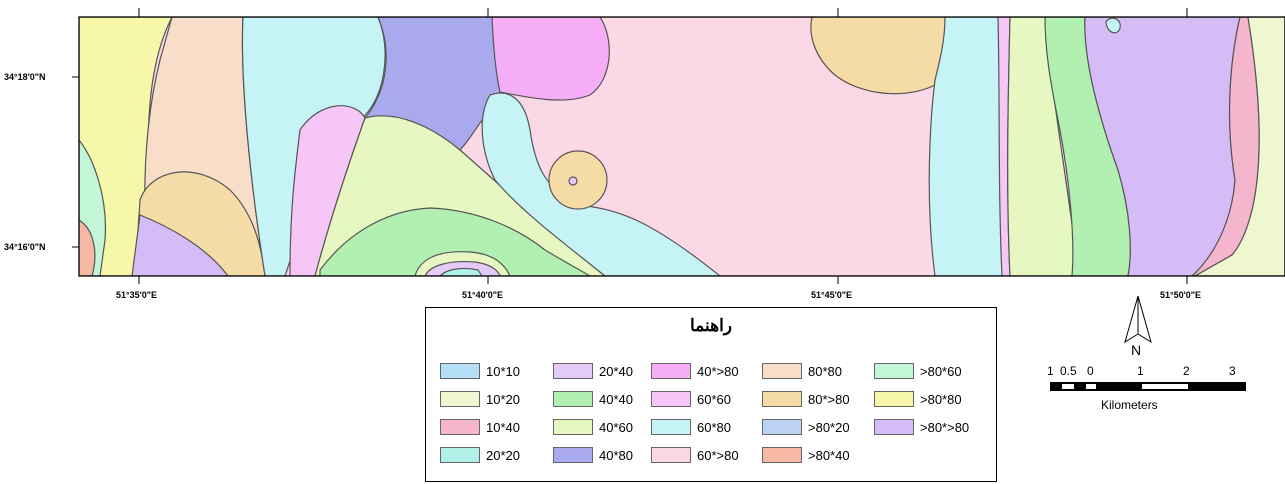  What do you see at coordinates (573, 181) in the screenshot?
I see `zone-20x40-dot` at bounding box center [573, 181].